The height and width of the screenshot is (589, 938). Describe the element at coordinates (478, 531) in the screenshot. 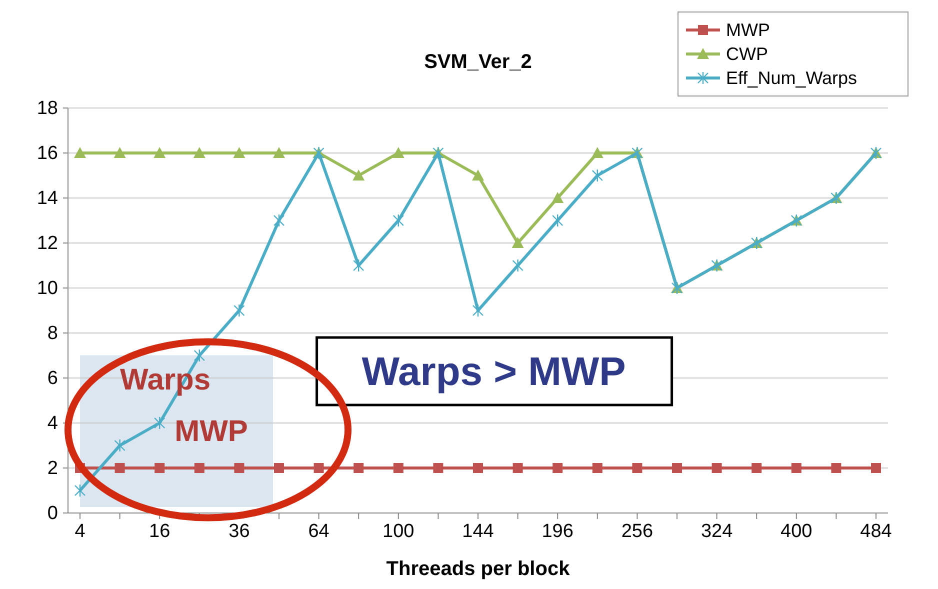

I see `x-tick-label: 144` at that location.